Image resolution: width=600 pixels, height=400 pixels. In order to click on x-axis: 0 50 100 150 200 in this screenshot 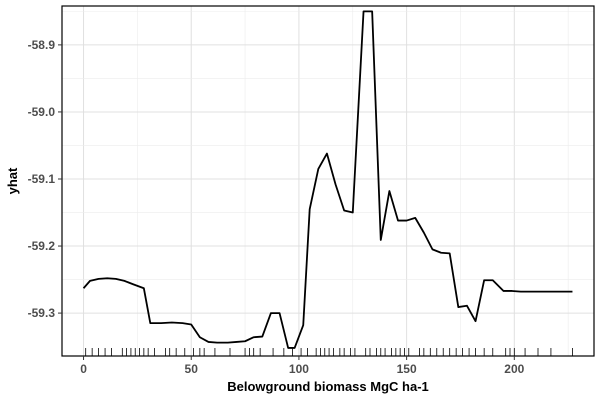, I will do `click(302, 366)`.